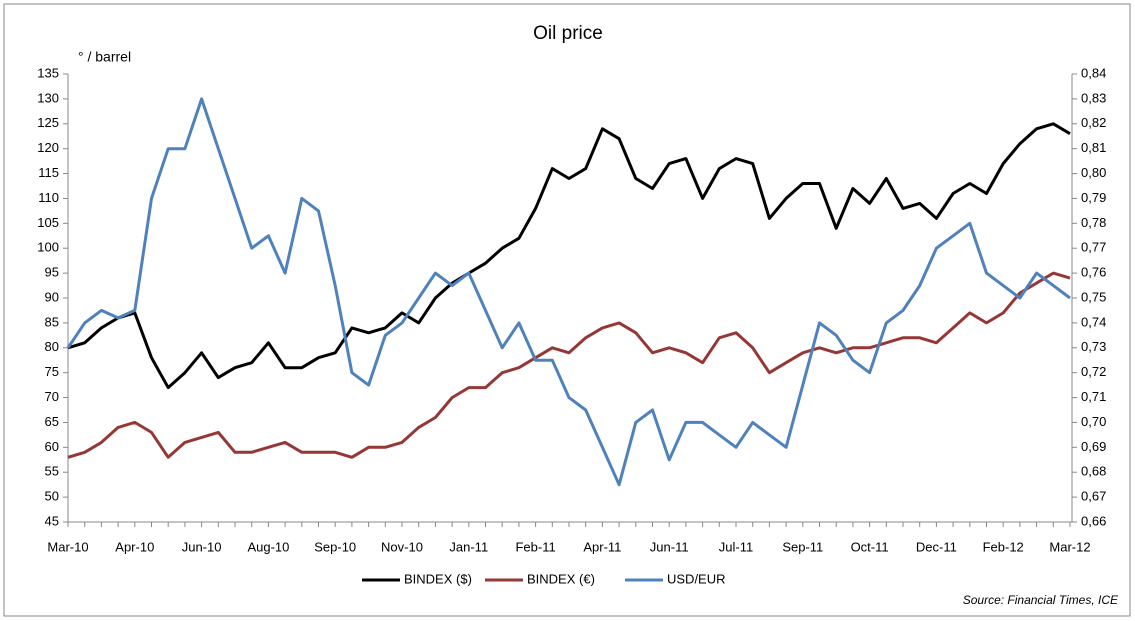 This screenshot has height=621, width=1135. Describe the element at coordinates (1069, 546) in the screenshot. I see `x-tick-label: Mar-12` at that location.